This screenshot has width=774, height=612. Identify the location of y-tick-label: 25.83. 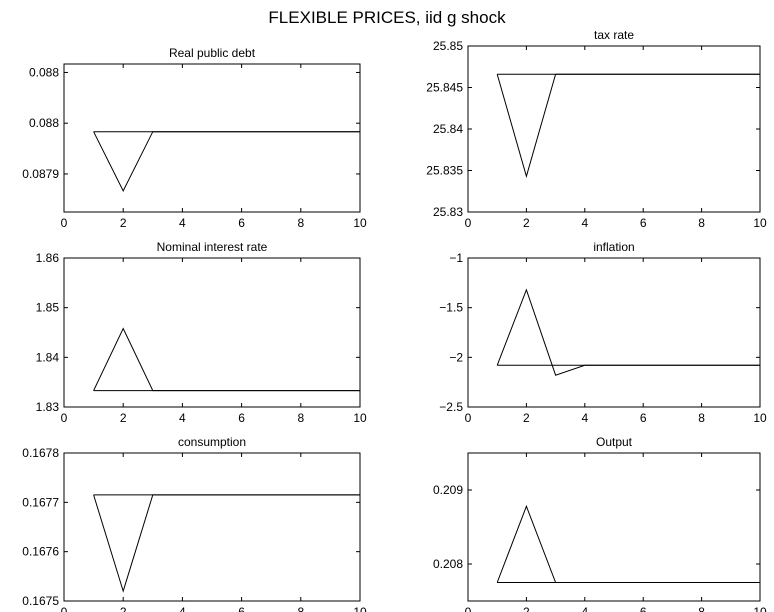
(448, 212).